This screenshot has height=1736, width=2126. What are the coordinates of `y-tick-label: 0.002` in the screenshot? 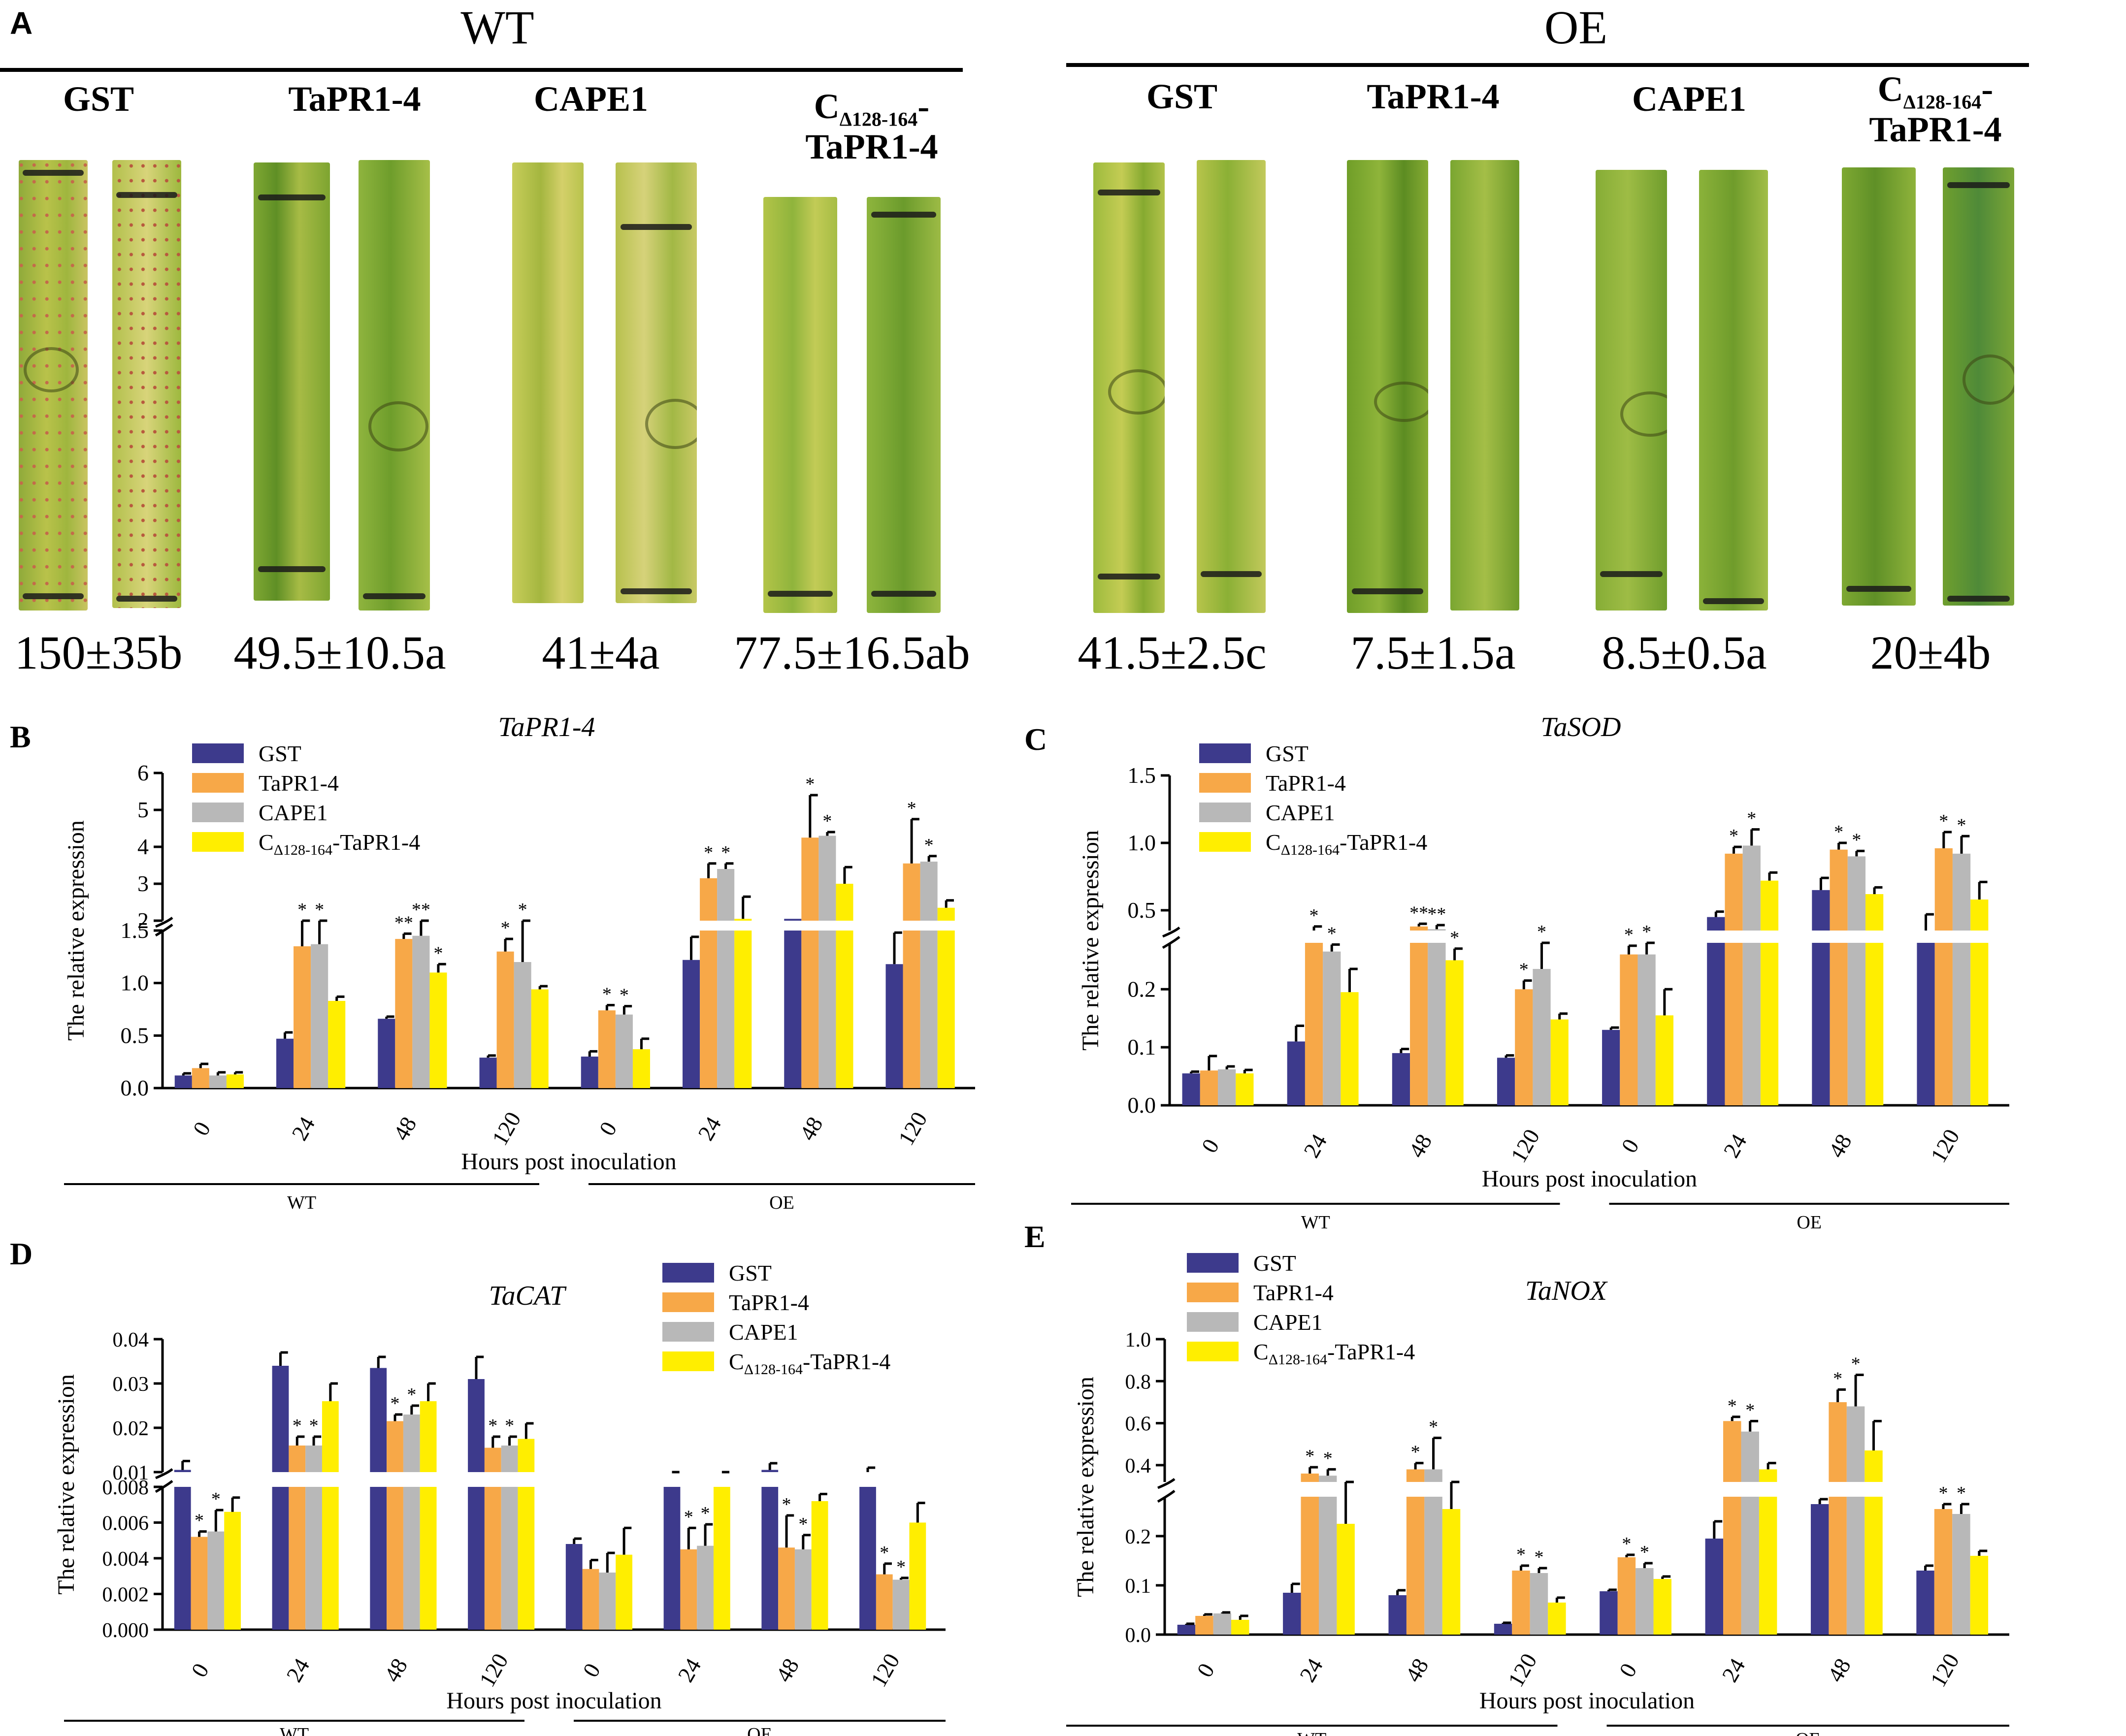 It's located at (125, 1595).